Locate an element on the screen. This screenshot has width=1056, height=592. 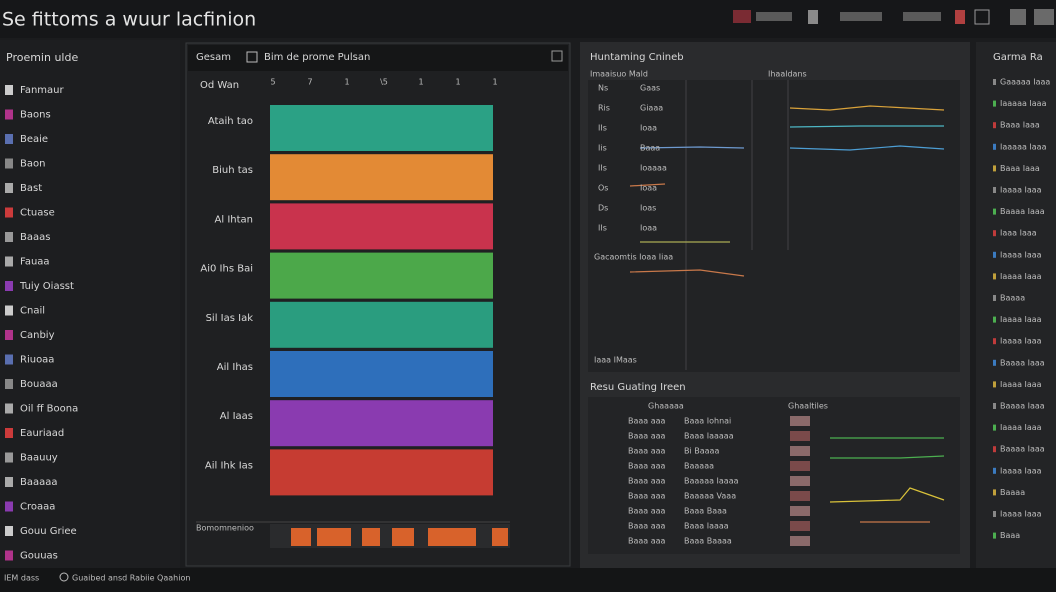
panel-tab: Gesam is located at coordinates (213, 57).